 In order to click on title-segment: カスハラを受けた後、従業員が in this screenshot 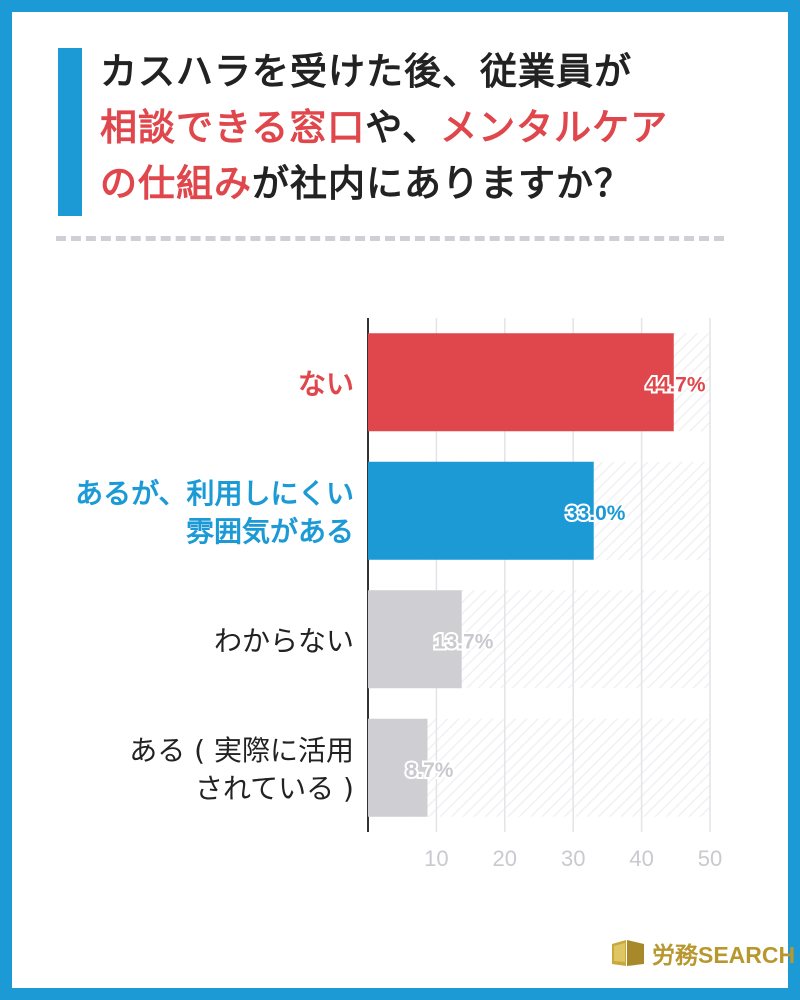, I will do `click(366, 71)`.